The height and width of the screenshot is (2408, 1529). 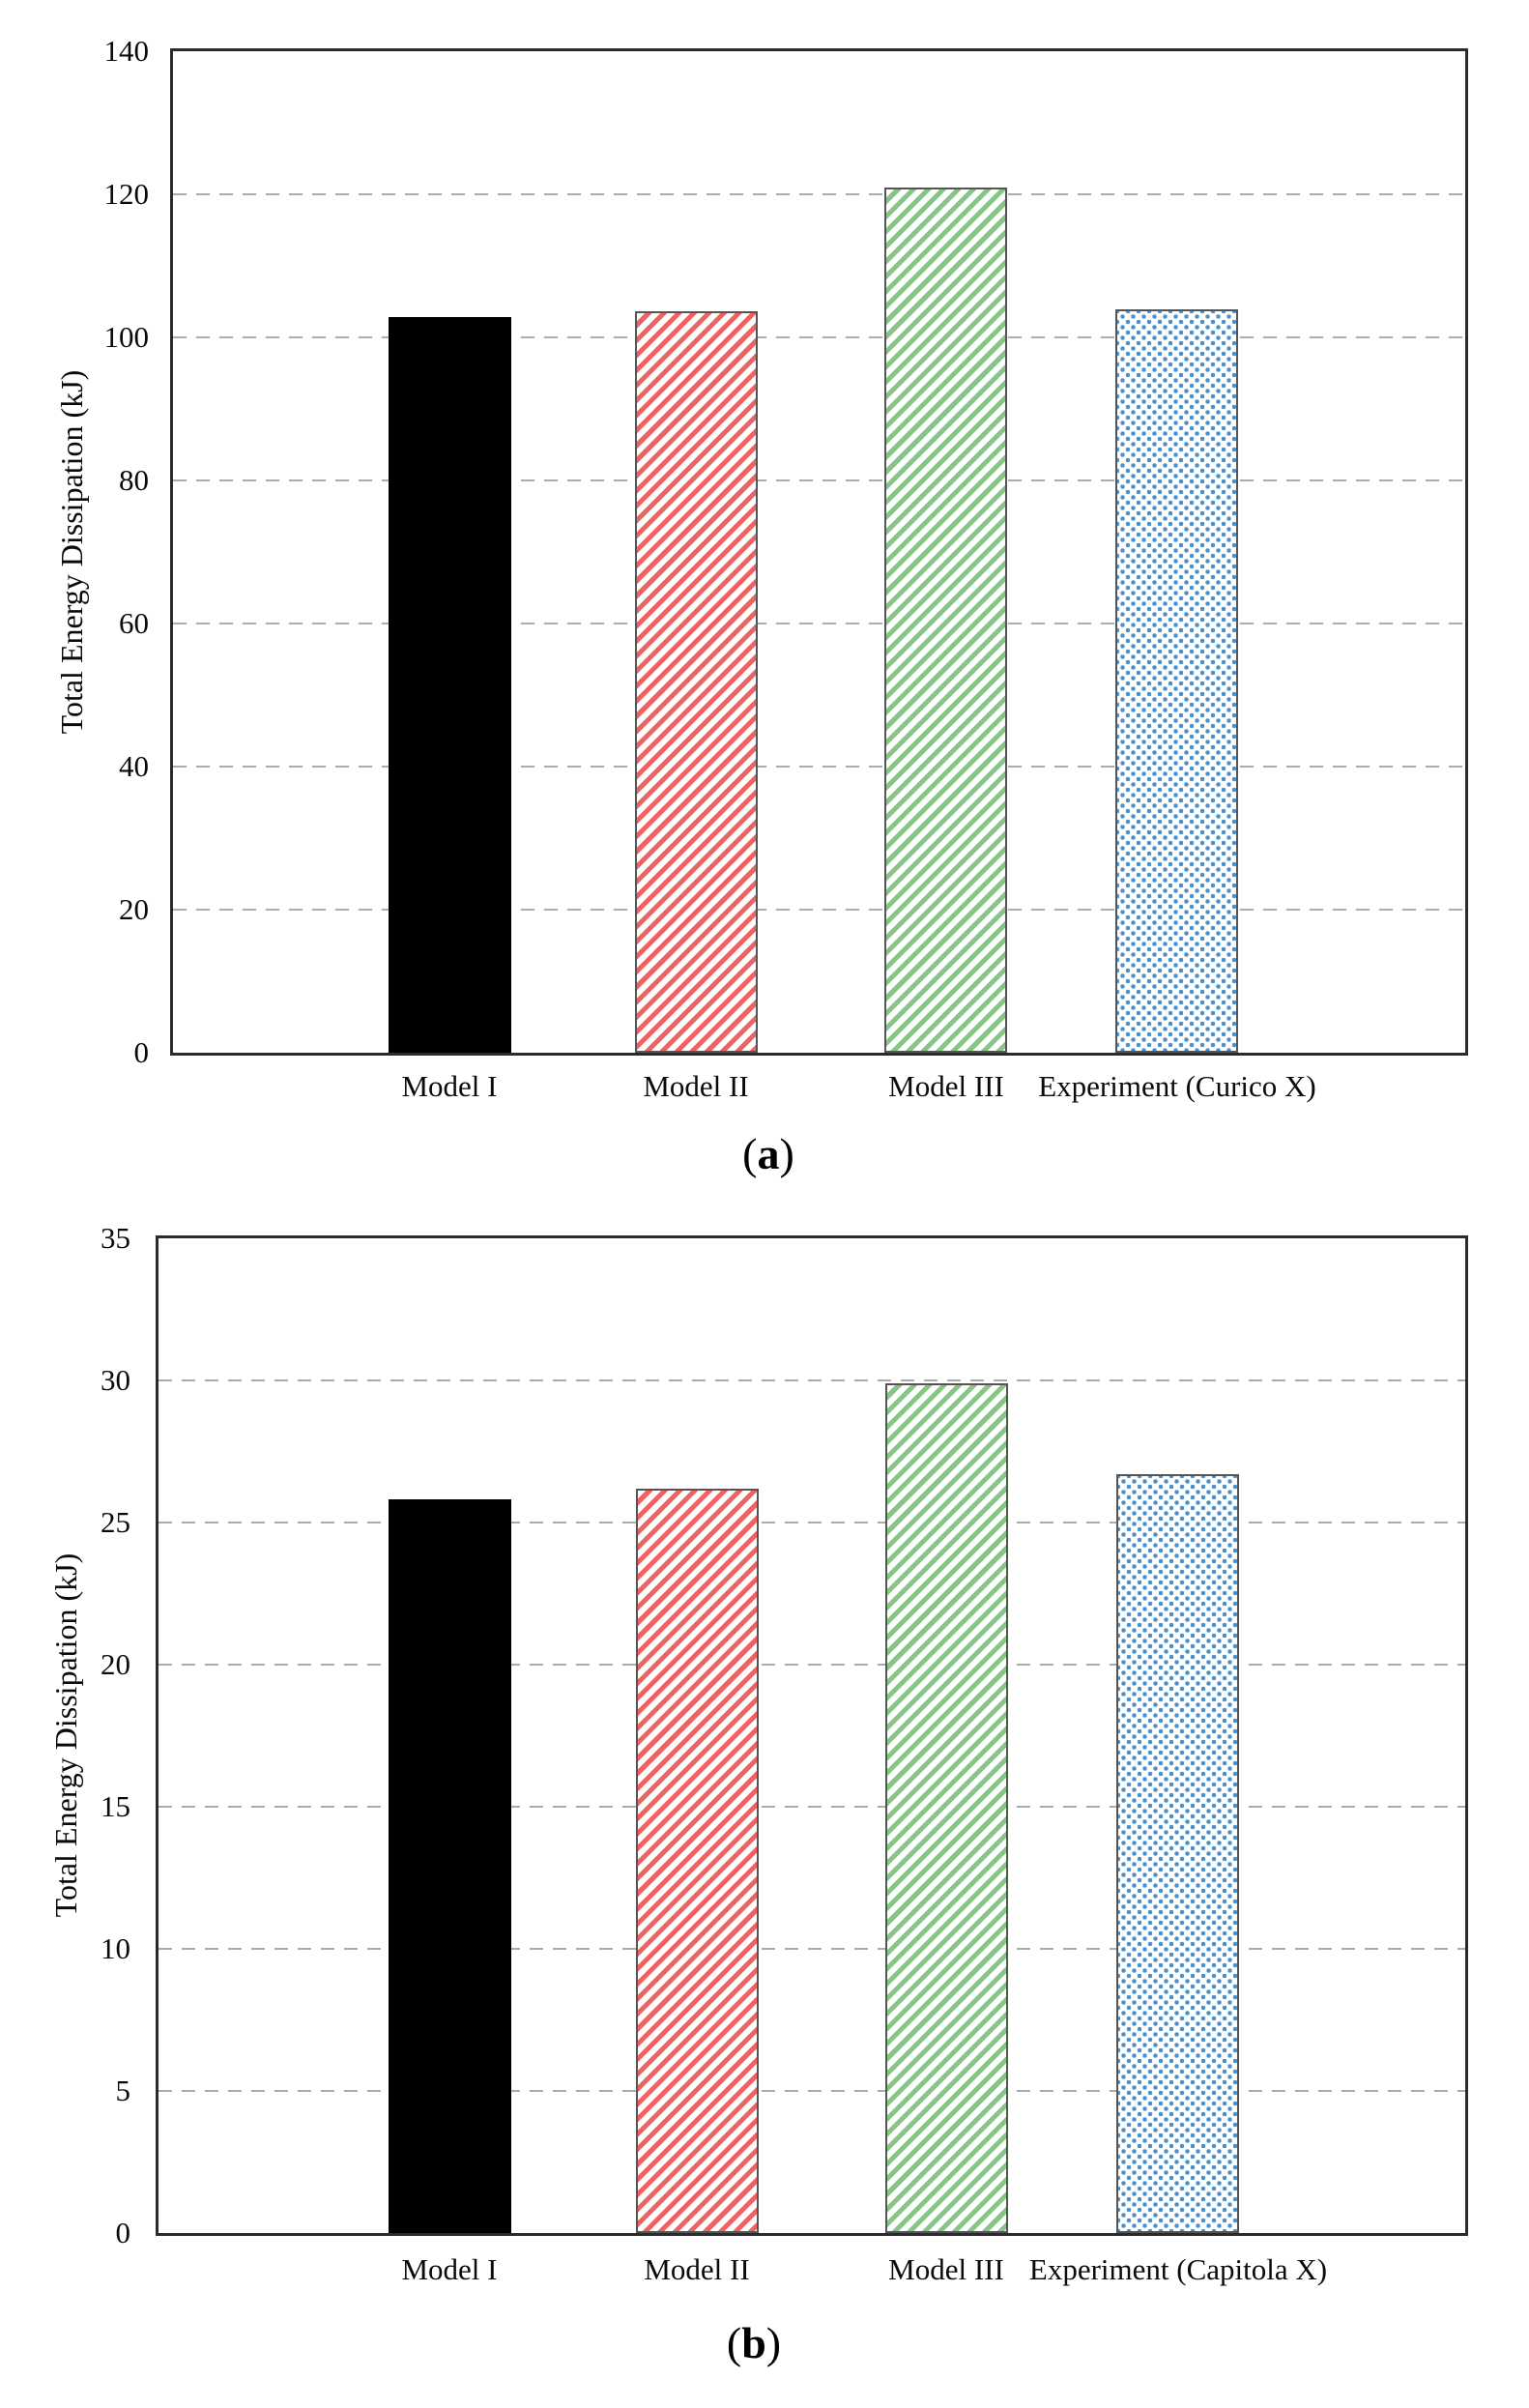 I want to click on y-tick-label-b-35: 35, so click(x=115, y=1238).